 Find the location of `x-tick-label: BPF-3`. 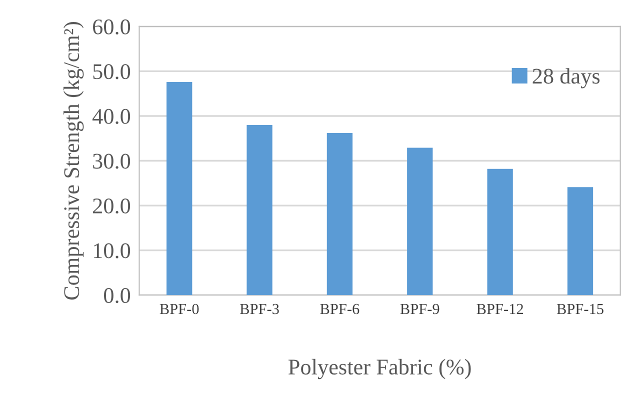

x-tick-label: BPF-3 is located at coordinates (259, 309).